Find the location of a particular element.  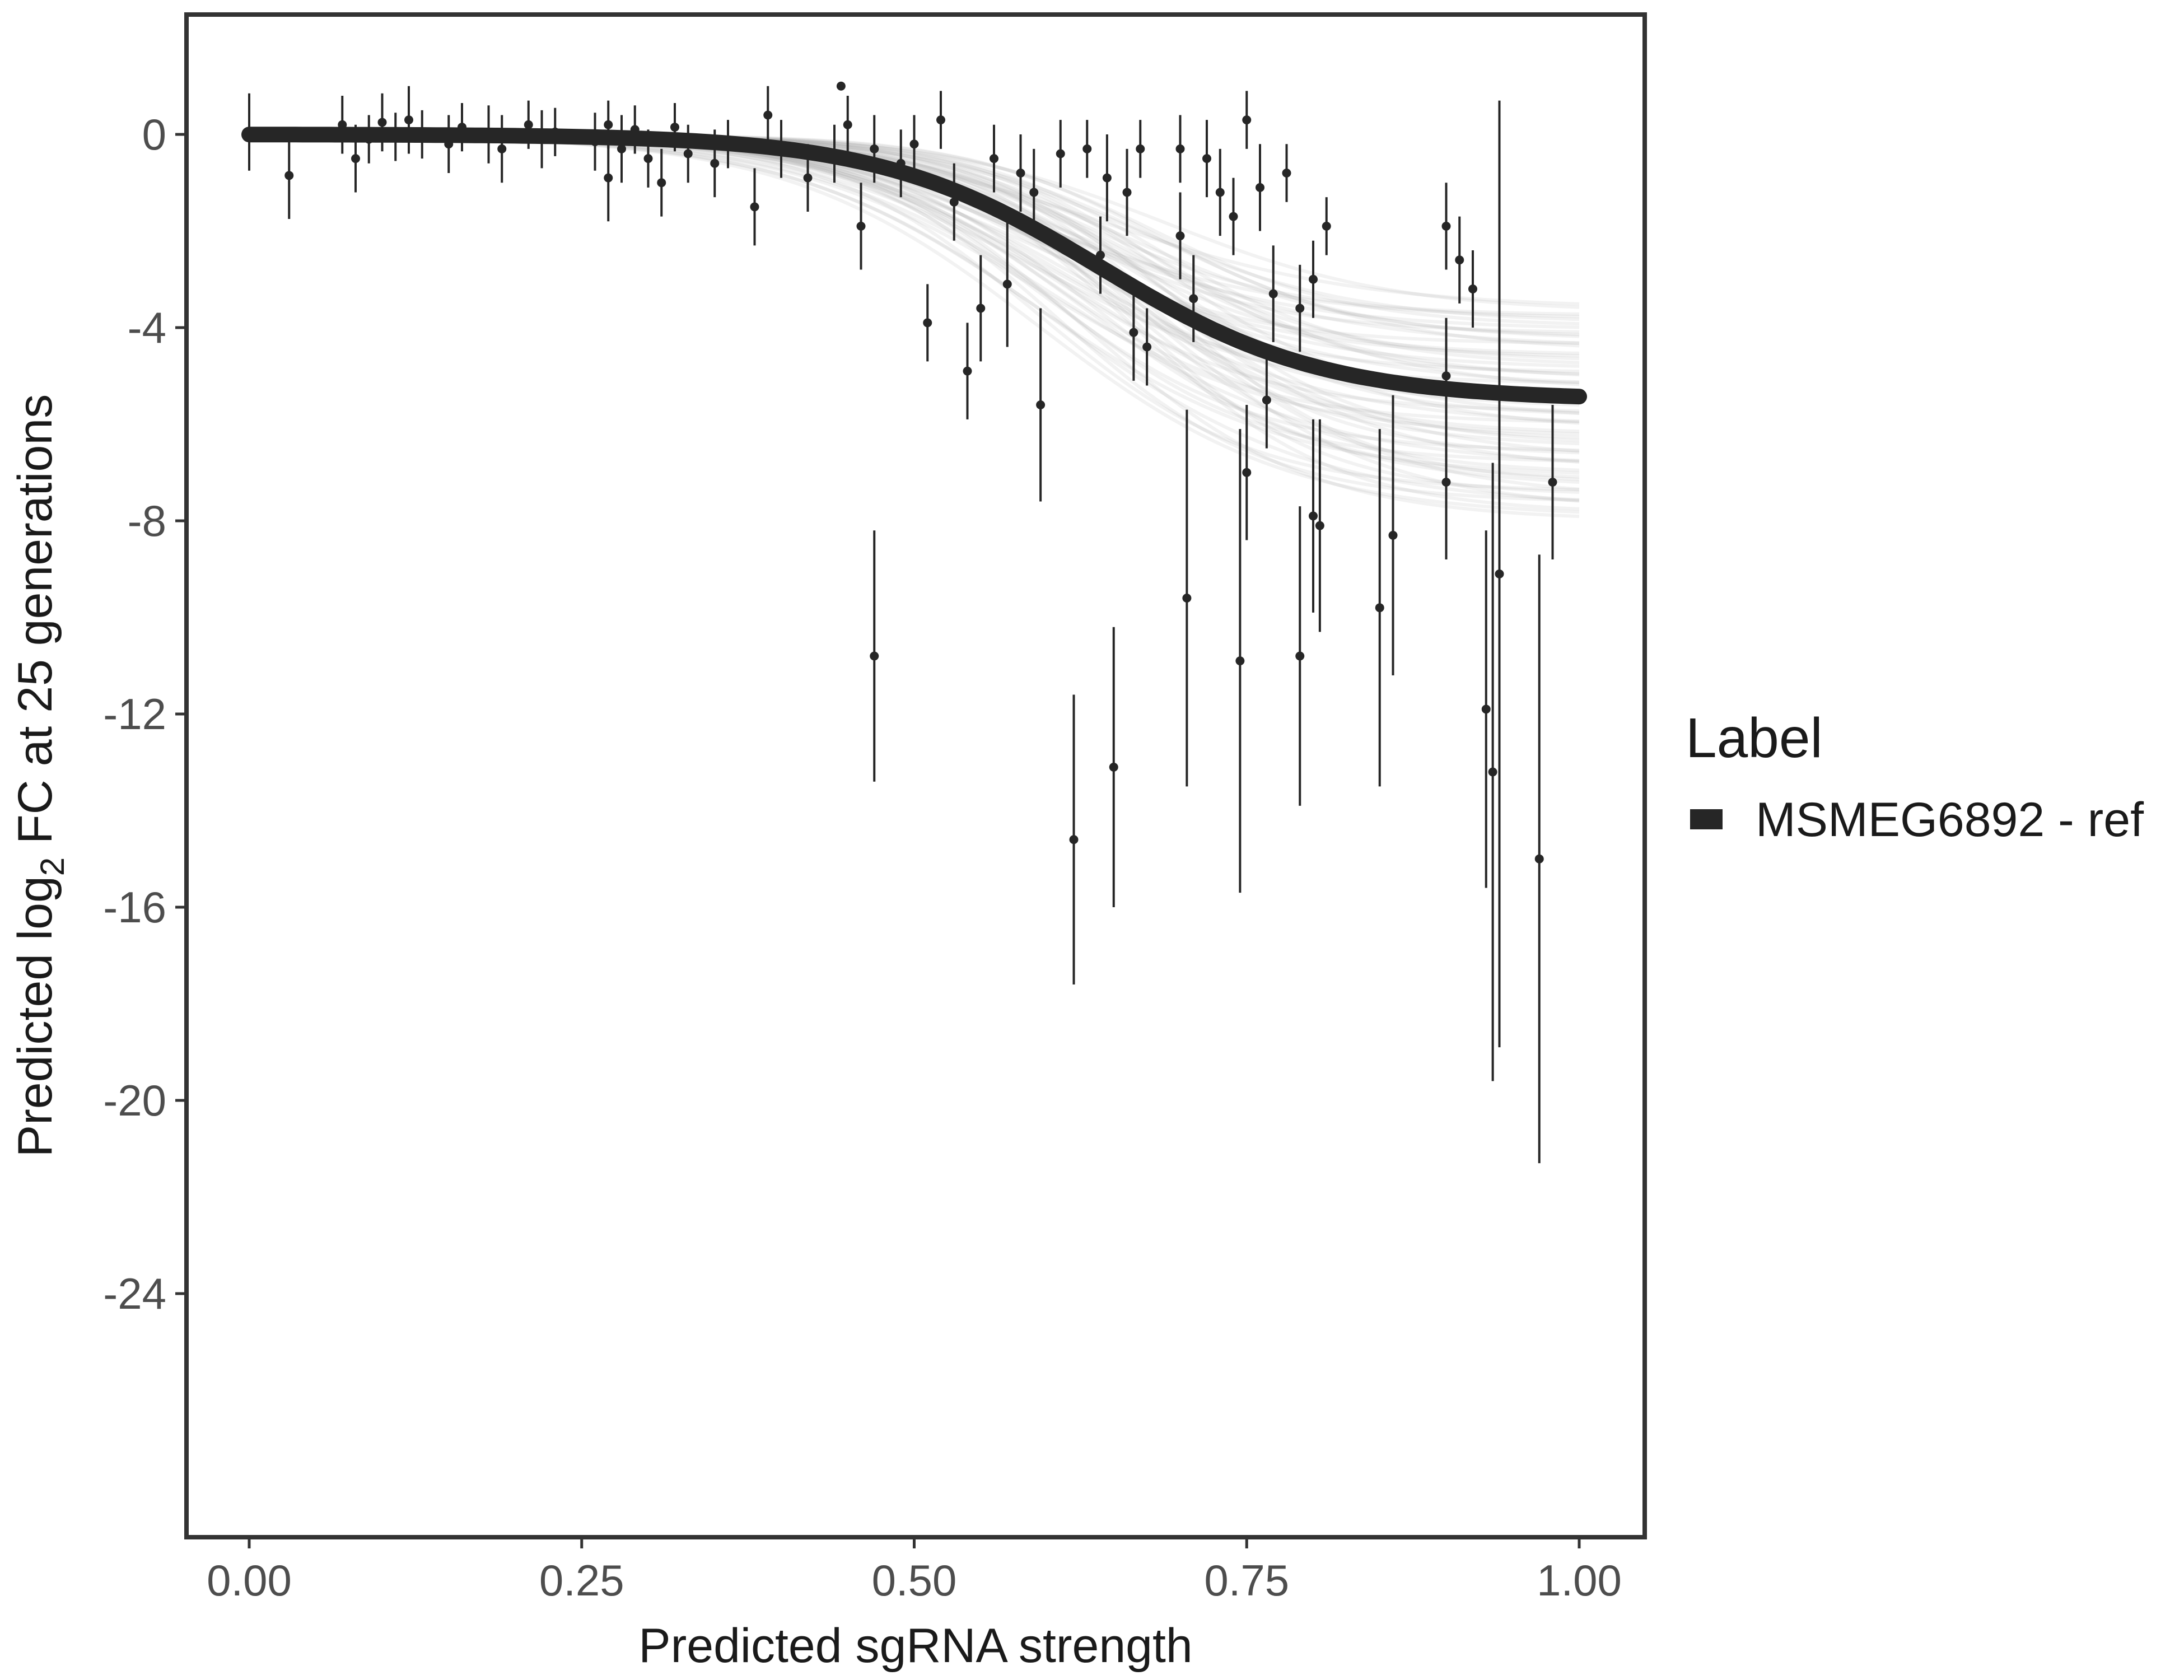

y-tick-label: -8 is located at coordinates (147, 521).